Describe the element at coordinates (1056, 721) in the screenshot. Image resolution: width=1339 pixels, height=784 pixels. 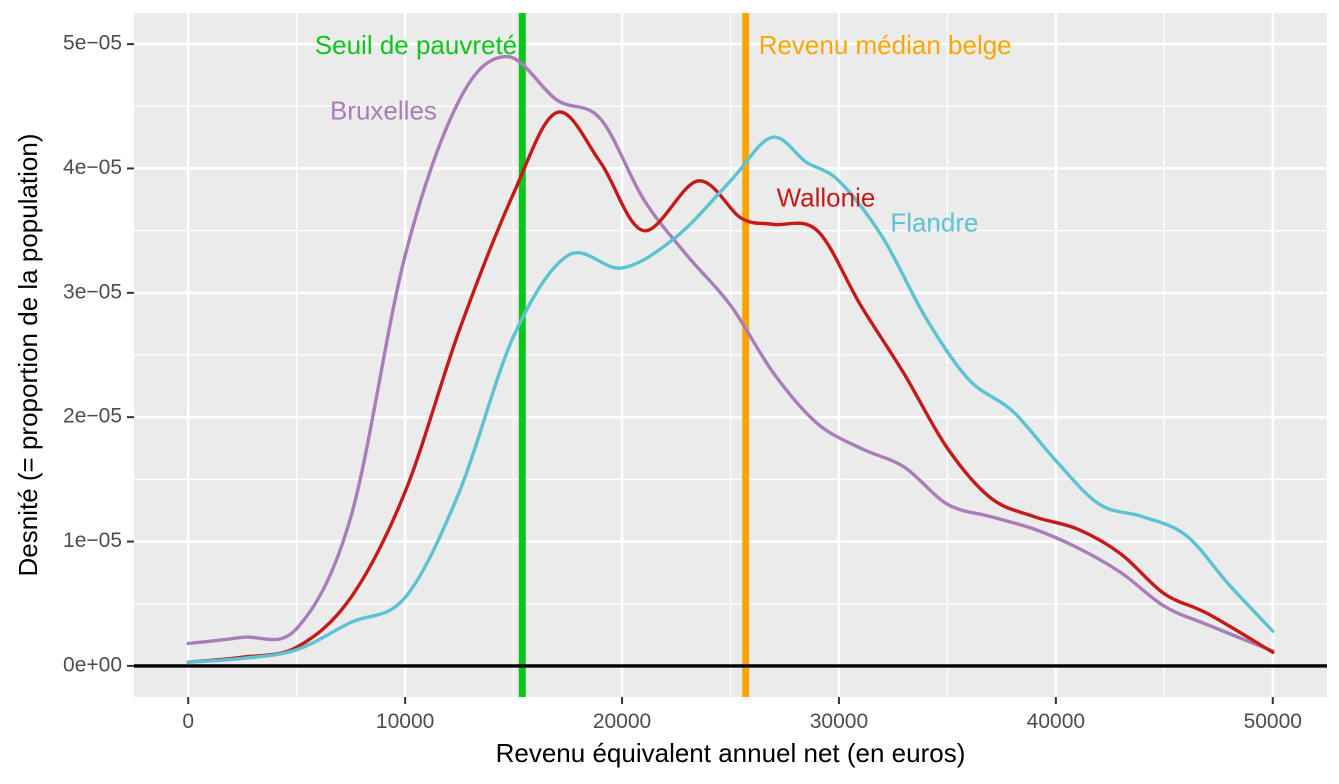
I see `x-tick-label: 40000` at that location.